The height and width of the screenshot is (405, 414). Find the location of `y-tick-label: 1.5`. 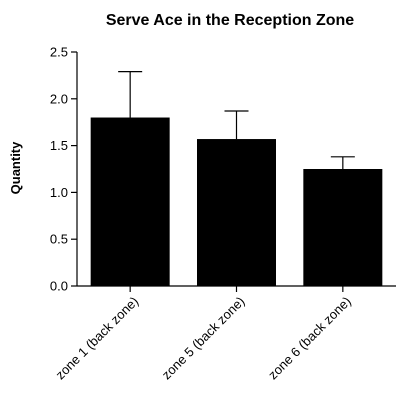

y-tick-label: 1.5 is located at coordinates (59, 145).